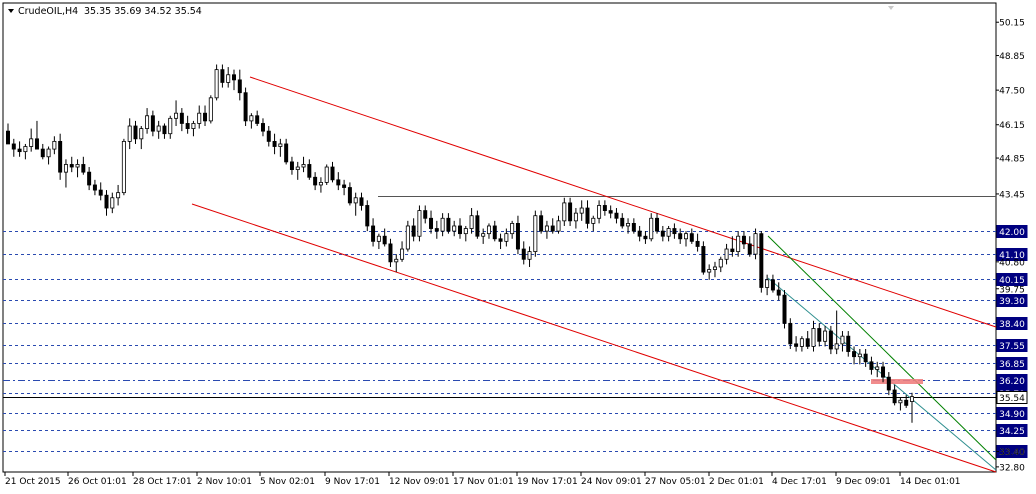 The width and height of the screenshot is (1036, 494). Describe the element at coordinates (1012, 415) in the screenshot. I see `price-tag-label-10: 34.90` at that location.